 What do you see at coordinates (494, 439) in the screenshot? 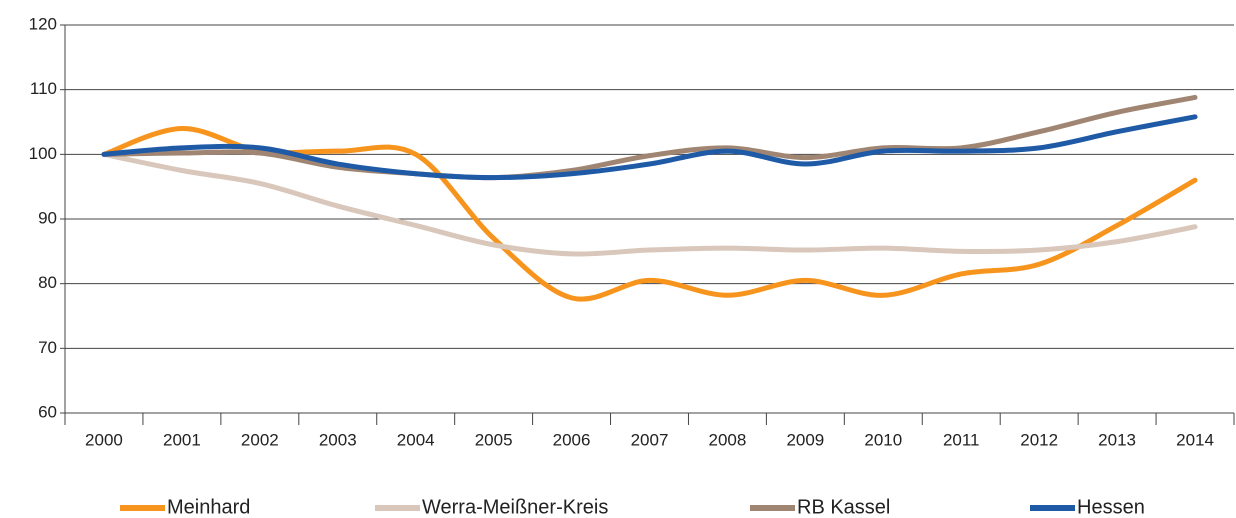
I see `x-tick-label: 2005` at bounding box center [494, 439].